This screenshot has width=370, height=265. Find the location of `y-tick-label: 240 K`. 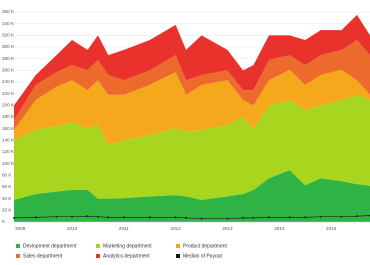

y-tick-label: 240 K is located at coordinates (8, 81).